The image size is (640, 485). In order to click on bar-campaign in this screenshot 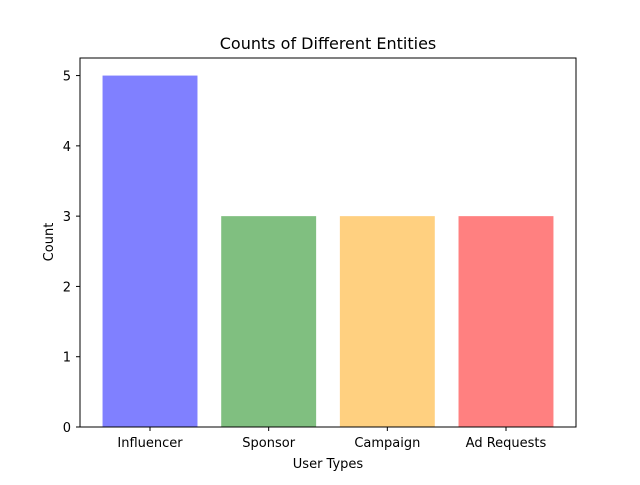, I will do `click(387, 321)`.